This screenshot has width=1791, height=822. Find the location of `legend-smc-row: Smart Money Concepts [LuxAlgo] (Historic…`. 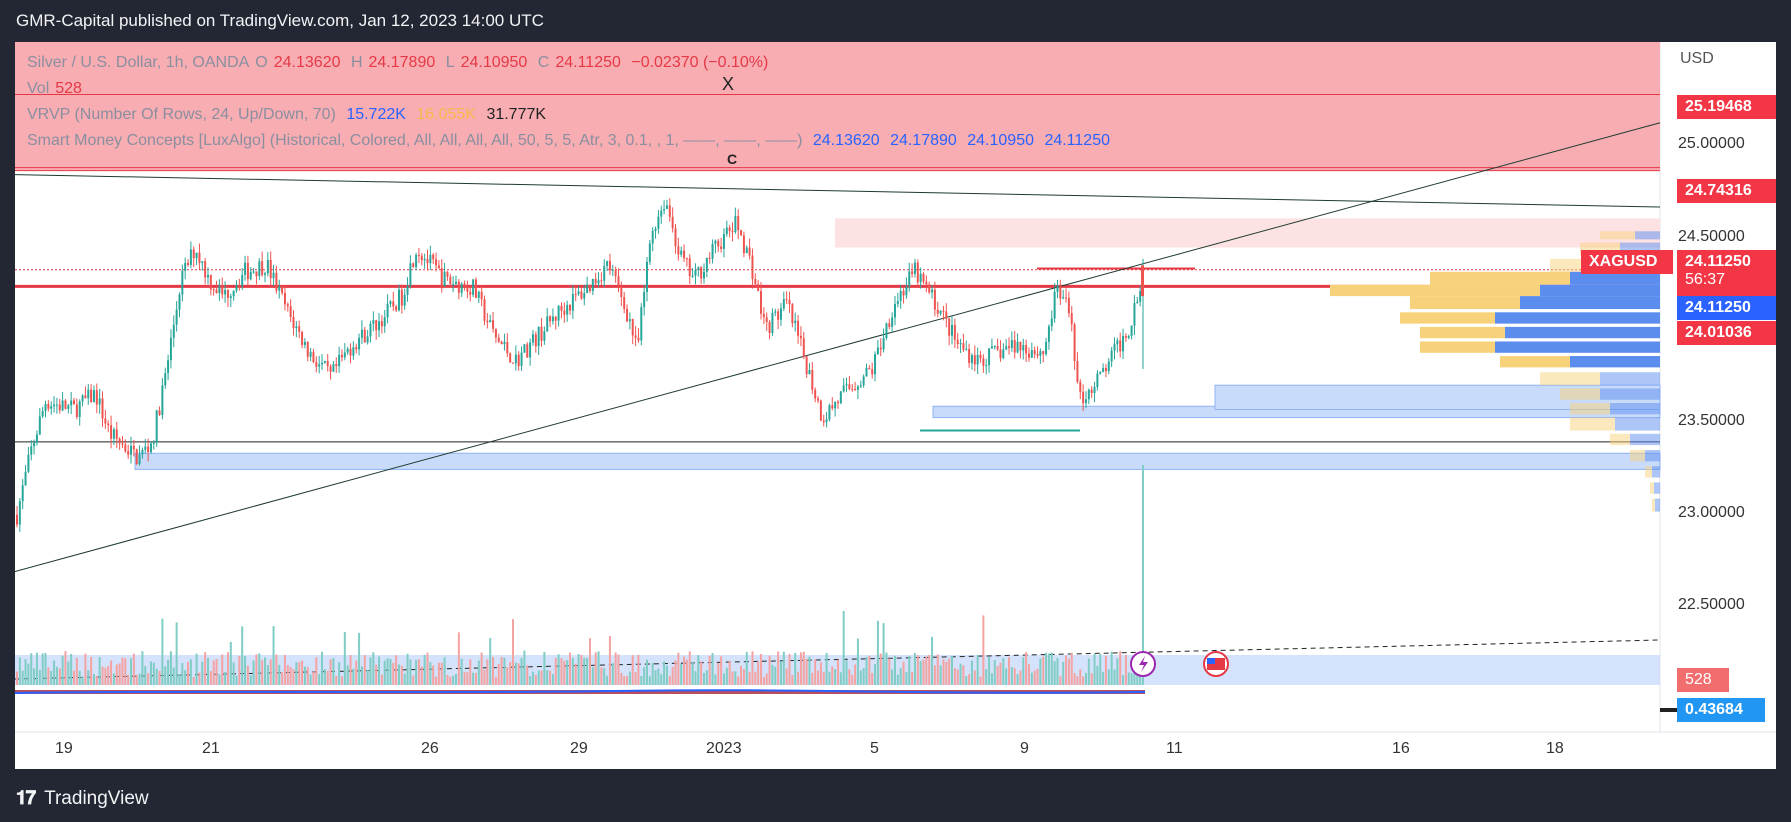

legend-smc-row: Smart Money Concepts [LuxAlgo] (Historic… is located at coordinates (571, 141).